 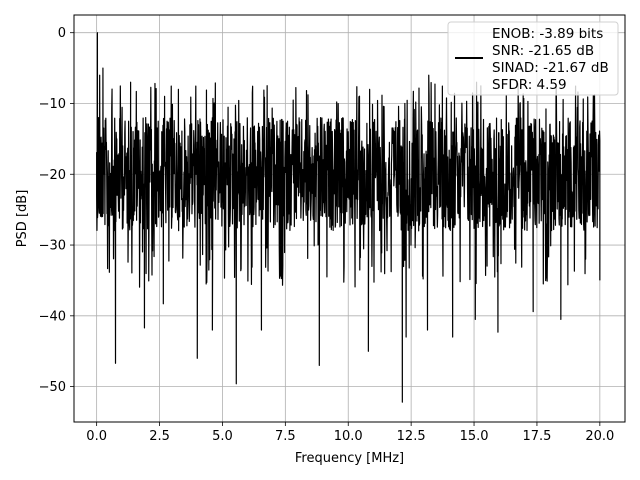 What do you see at coordinates (543, 51) in the screenshot?
I see `legend-entry: SNR: -21.65 dB` at bounding box center [543, 51].